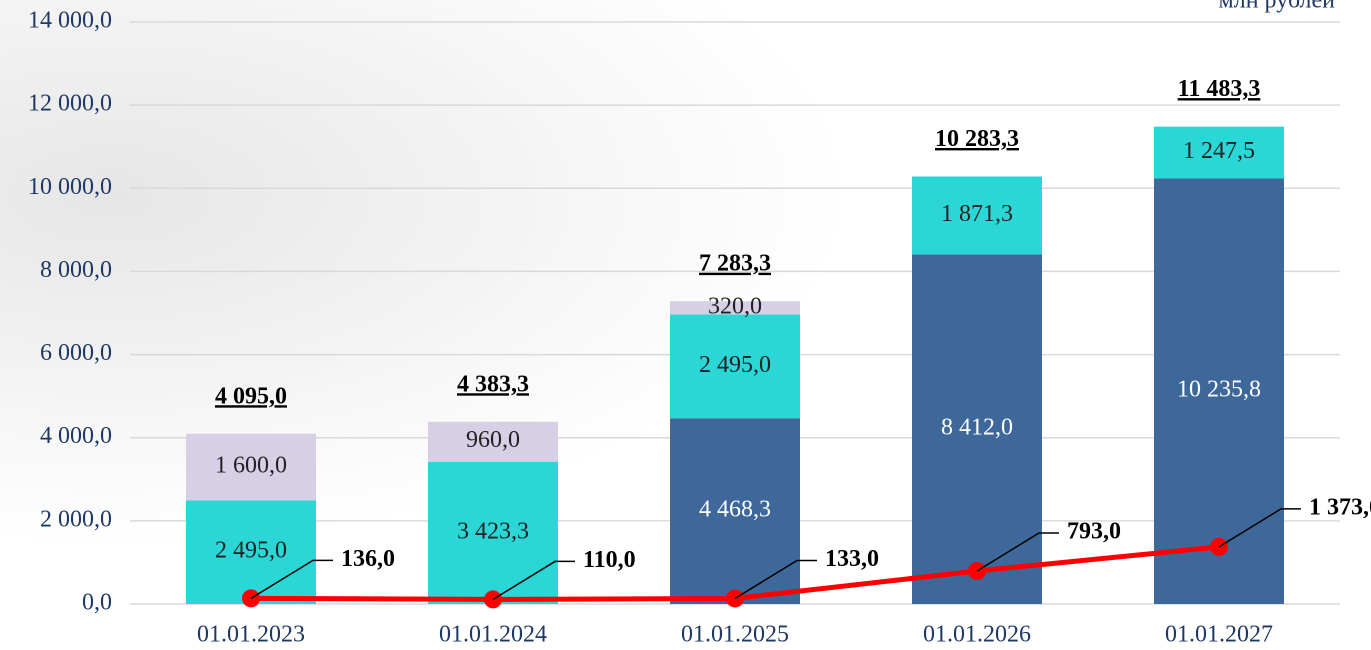 Image resolution: width=1371 pixels, height=650 pixels. I want to click on value-label: 10 235,8, so click(1219, 390).